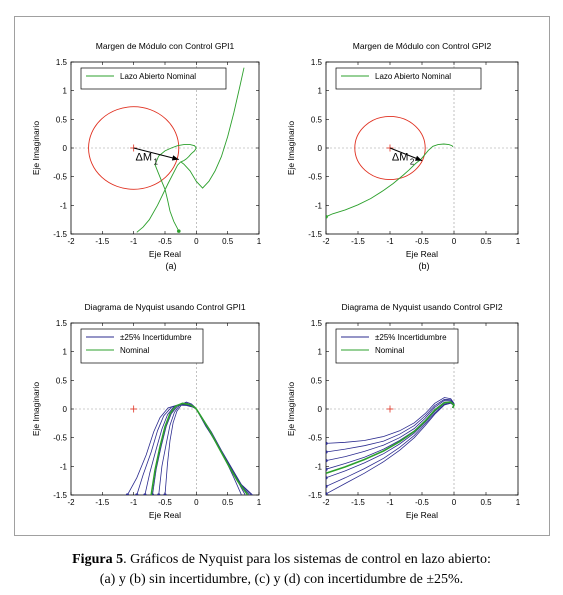  What do you see at coordinates (412, 162) in the screenshot?
I see `margin-vector-subscript: 2` at bounding box center [412, 162].